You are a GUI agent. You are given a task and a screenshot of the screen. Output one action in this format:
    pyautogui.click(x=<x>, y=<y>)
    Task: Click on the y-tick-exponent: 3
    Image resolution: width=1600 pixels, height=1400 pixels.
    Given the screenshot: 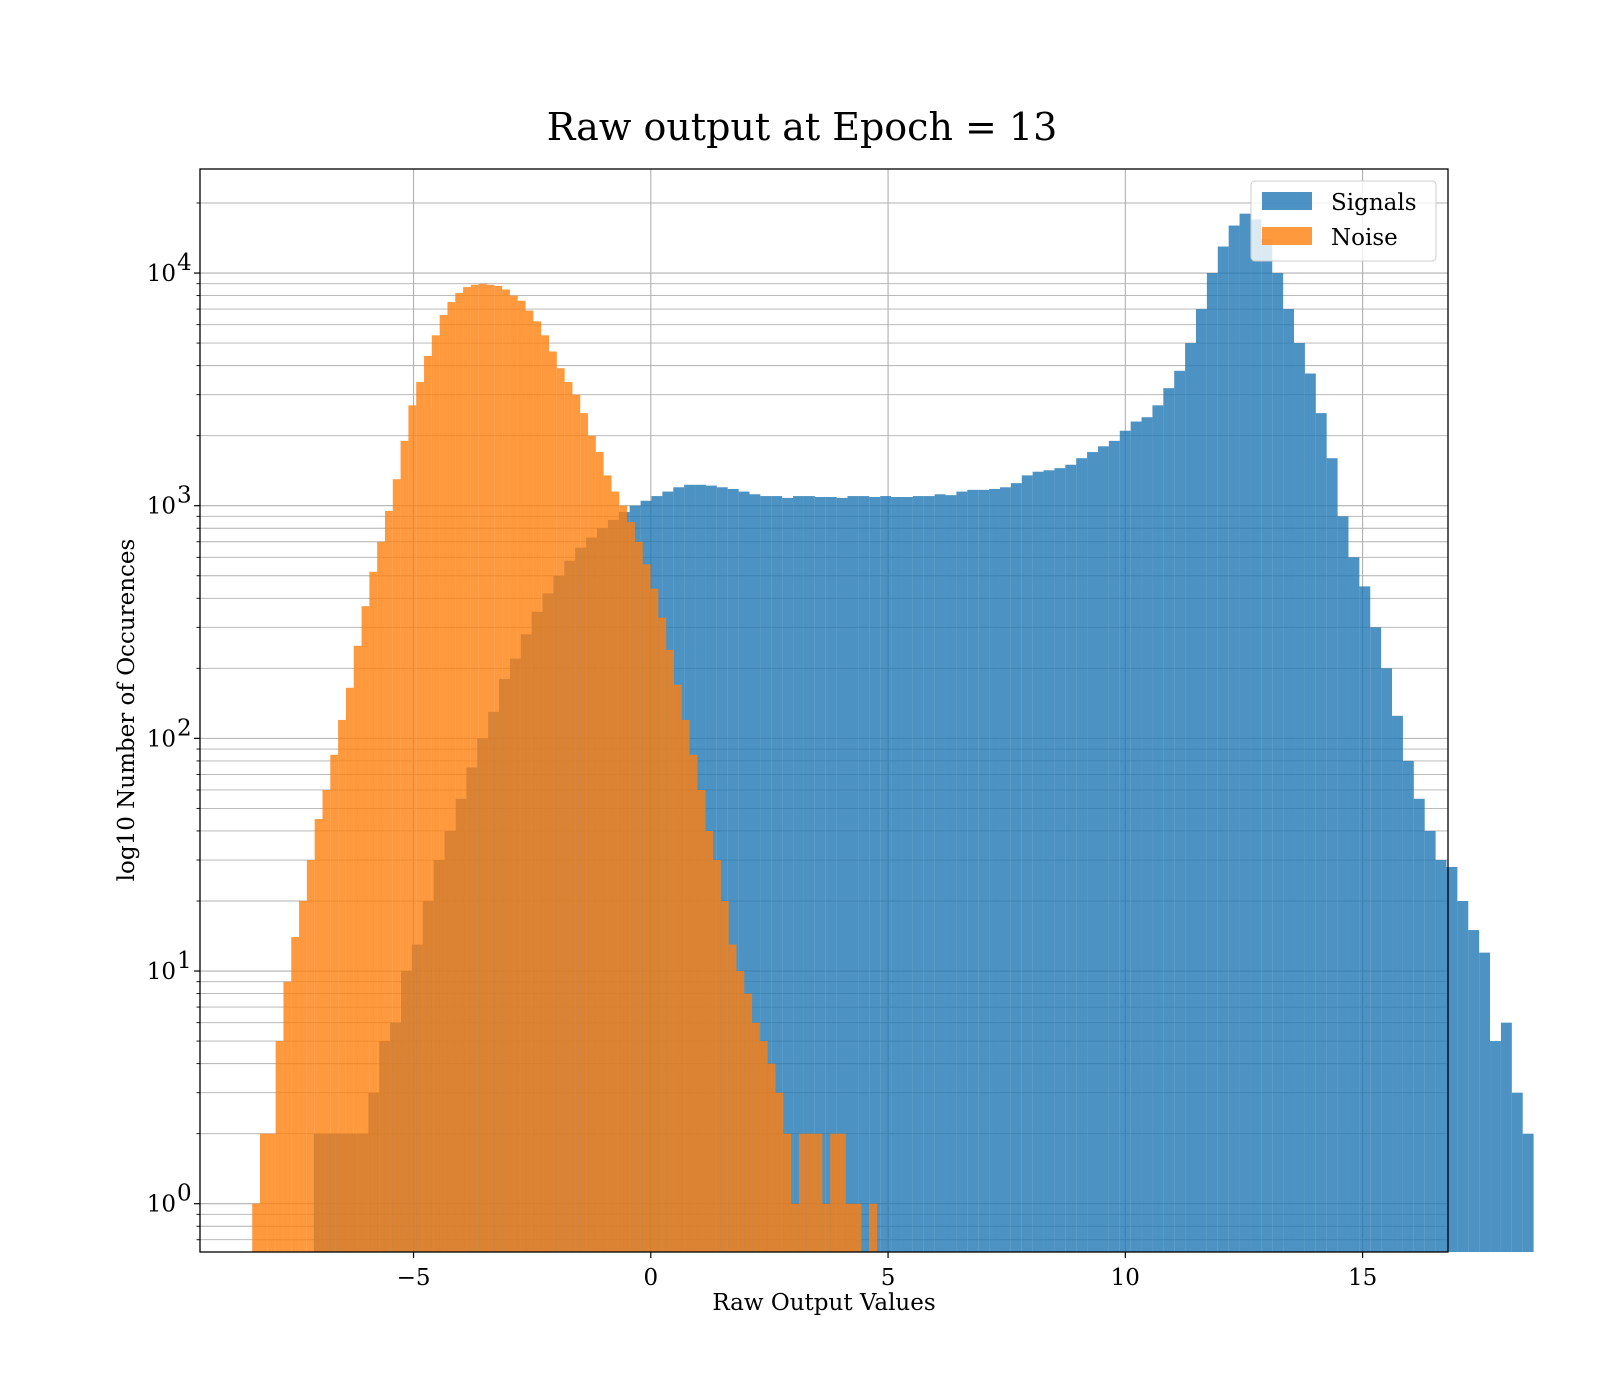 What is the action you would take?
    pyautogui.click(x=184, y=496)
    